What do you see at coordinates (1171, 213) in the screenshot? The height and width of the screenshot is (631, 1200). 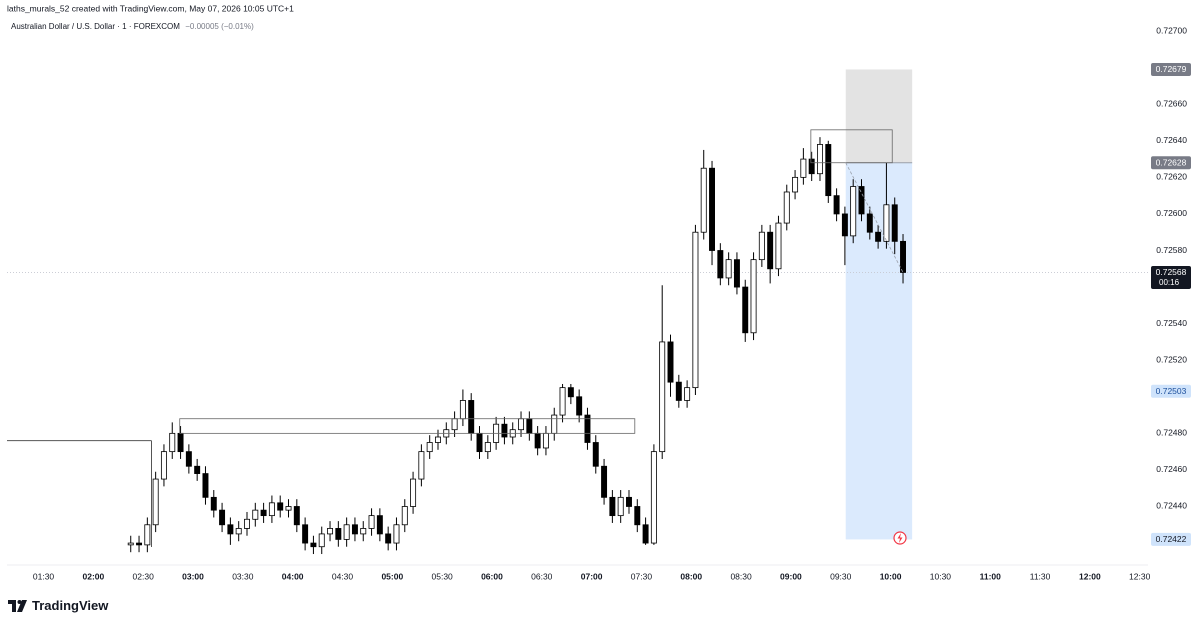 I see `y-tick-label: 0.72600` at bounding box center [1171, 213].